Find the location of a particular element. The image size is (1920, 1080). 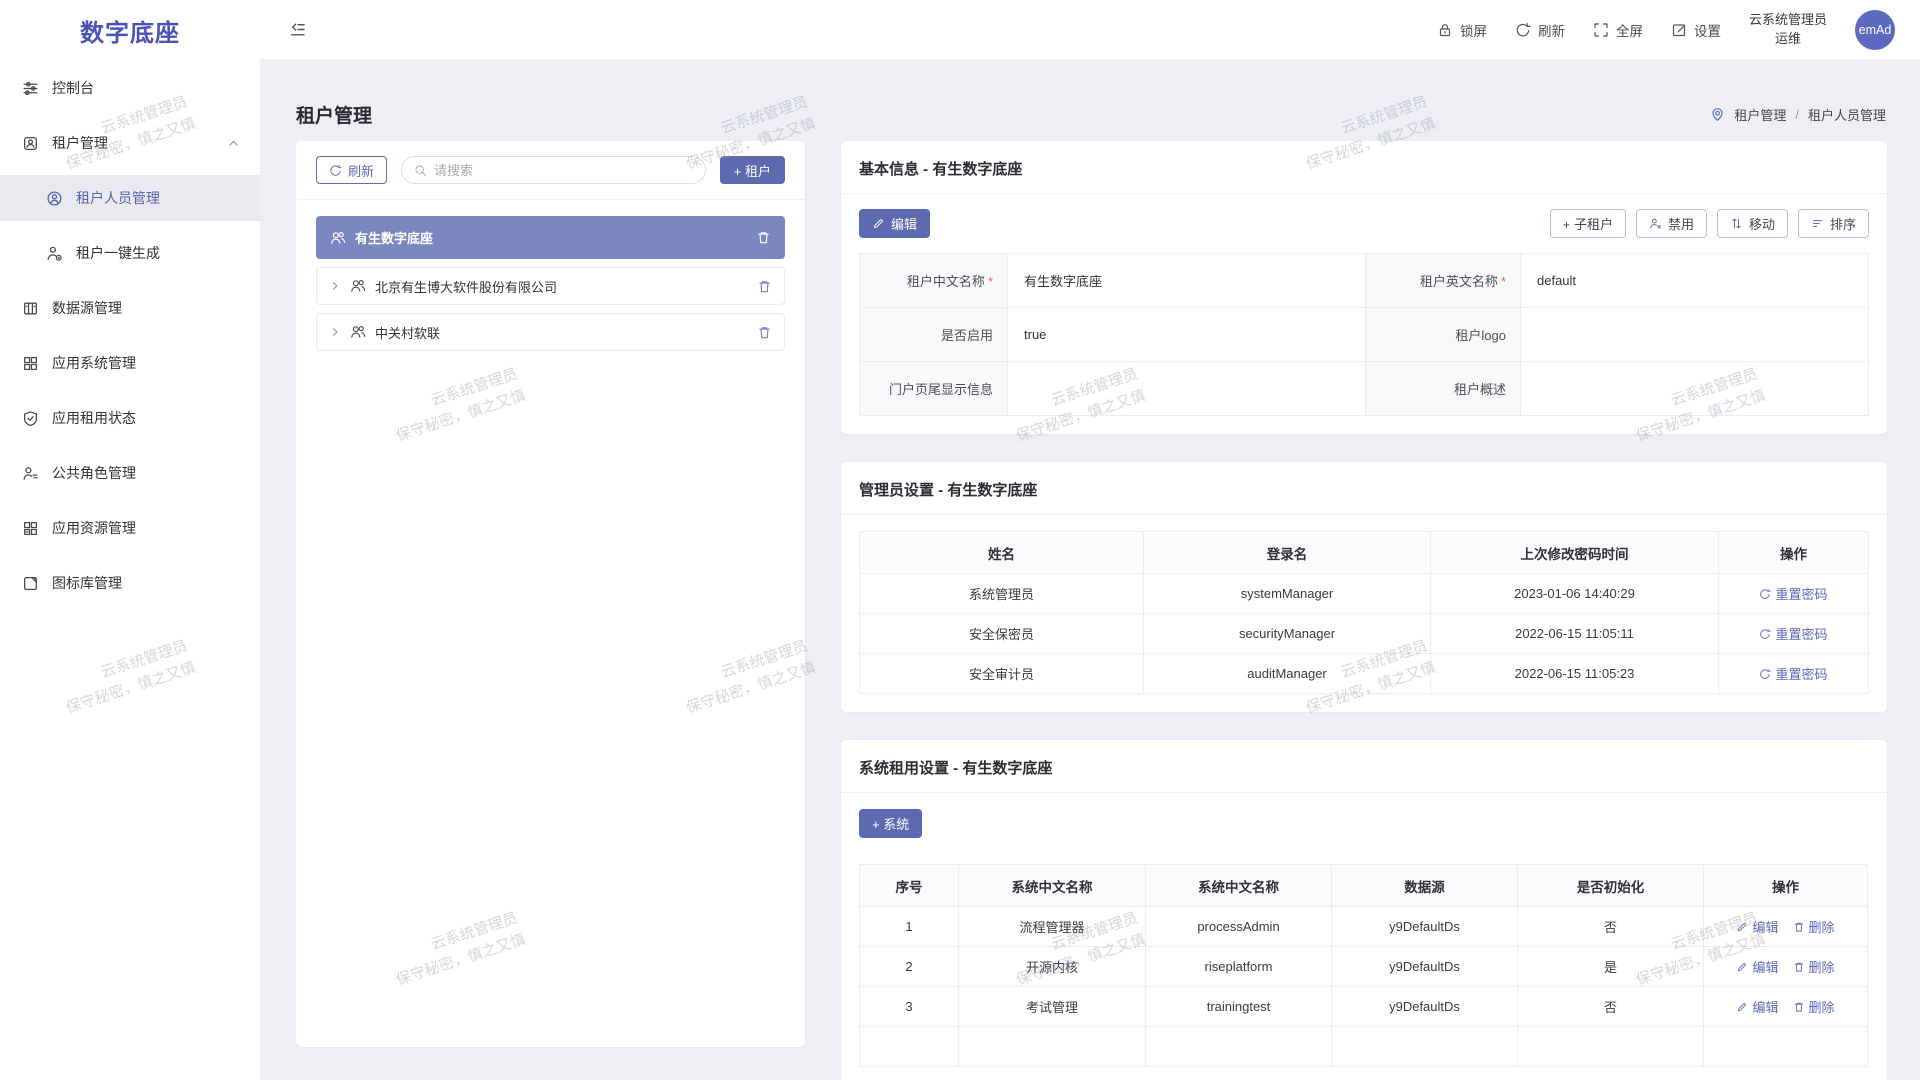

lock-screen-button: 锁屏 is located at coordinates (1462, 30).